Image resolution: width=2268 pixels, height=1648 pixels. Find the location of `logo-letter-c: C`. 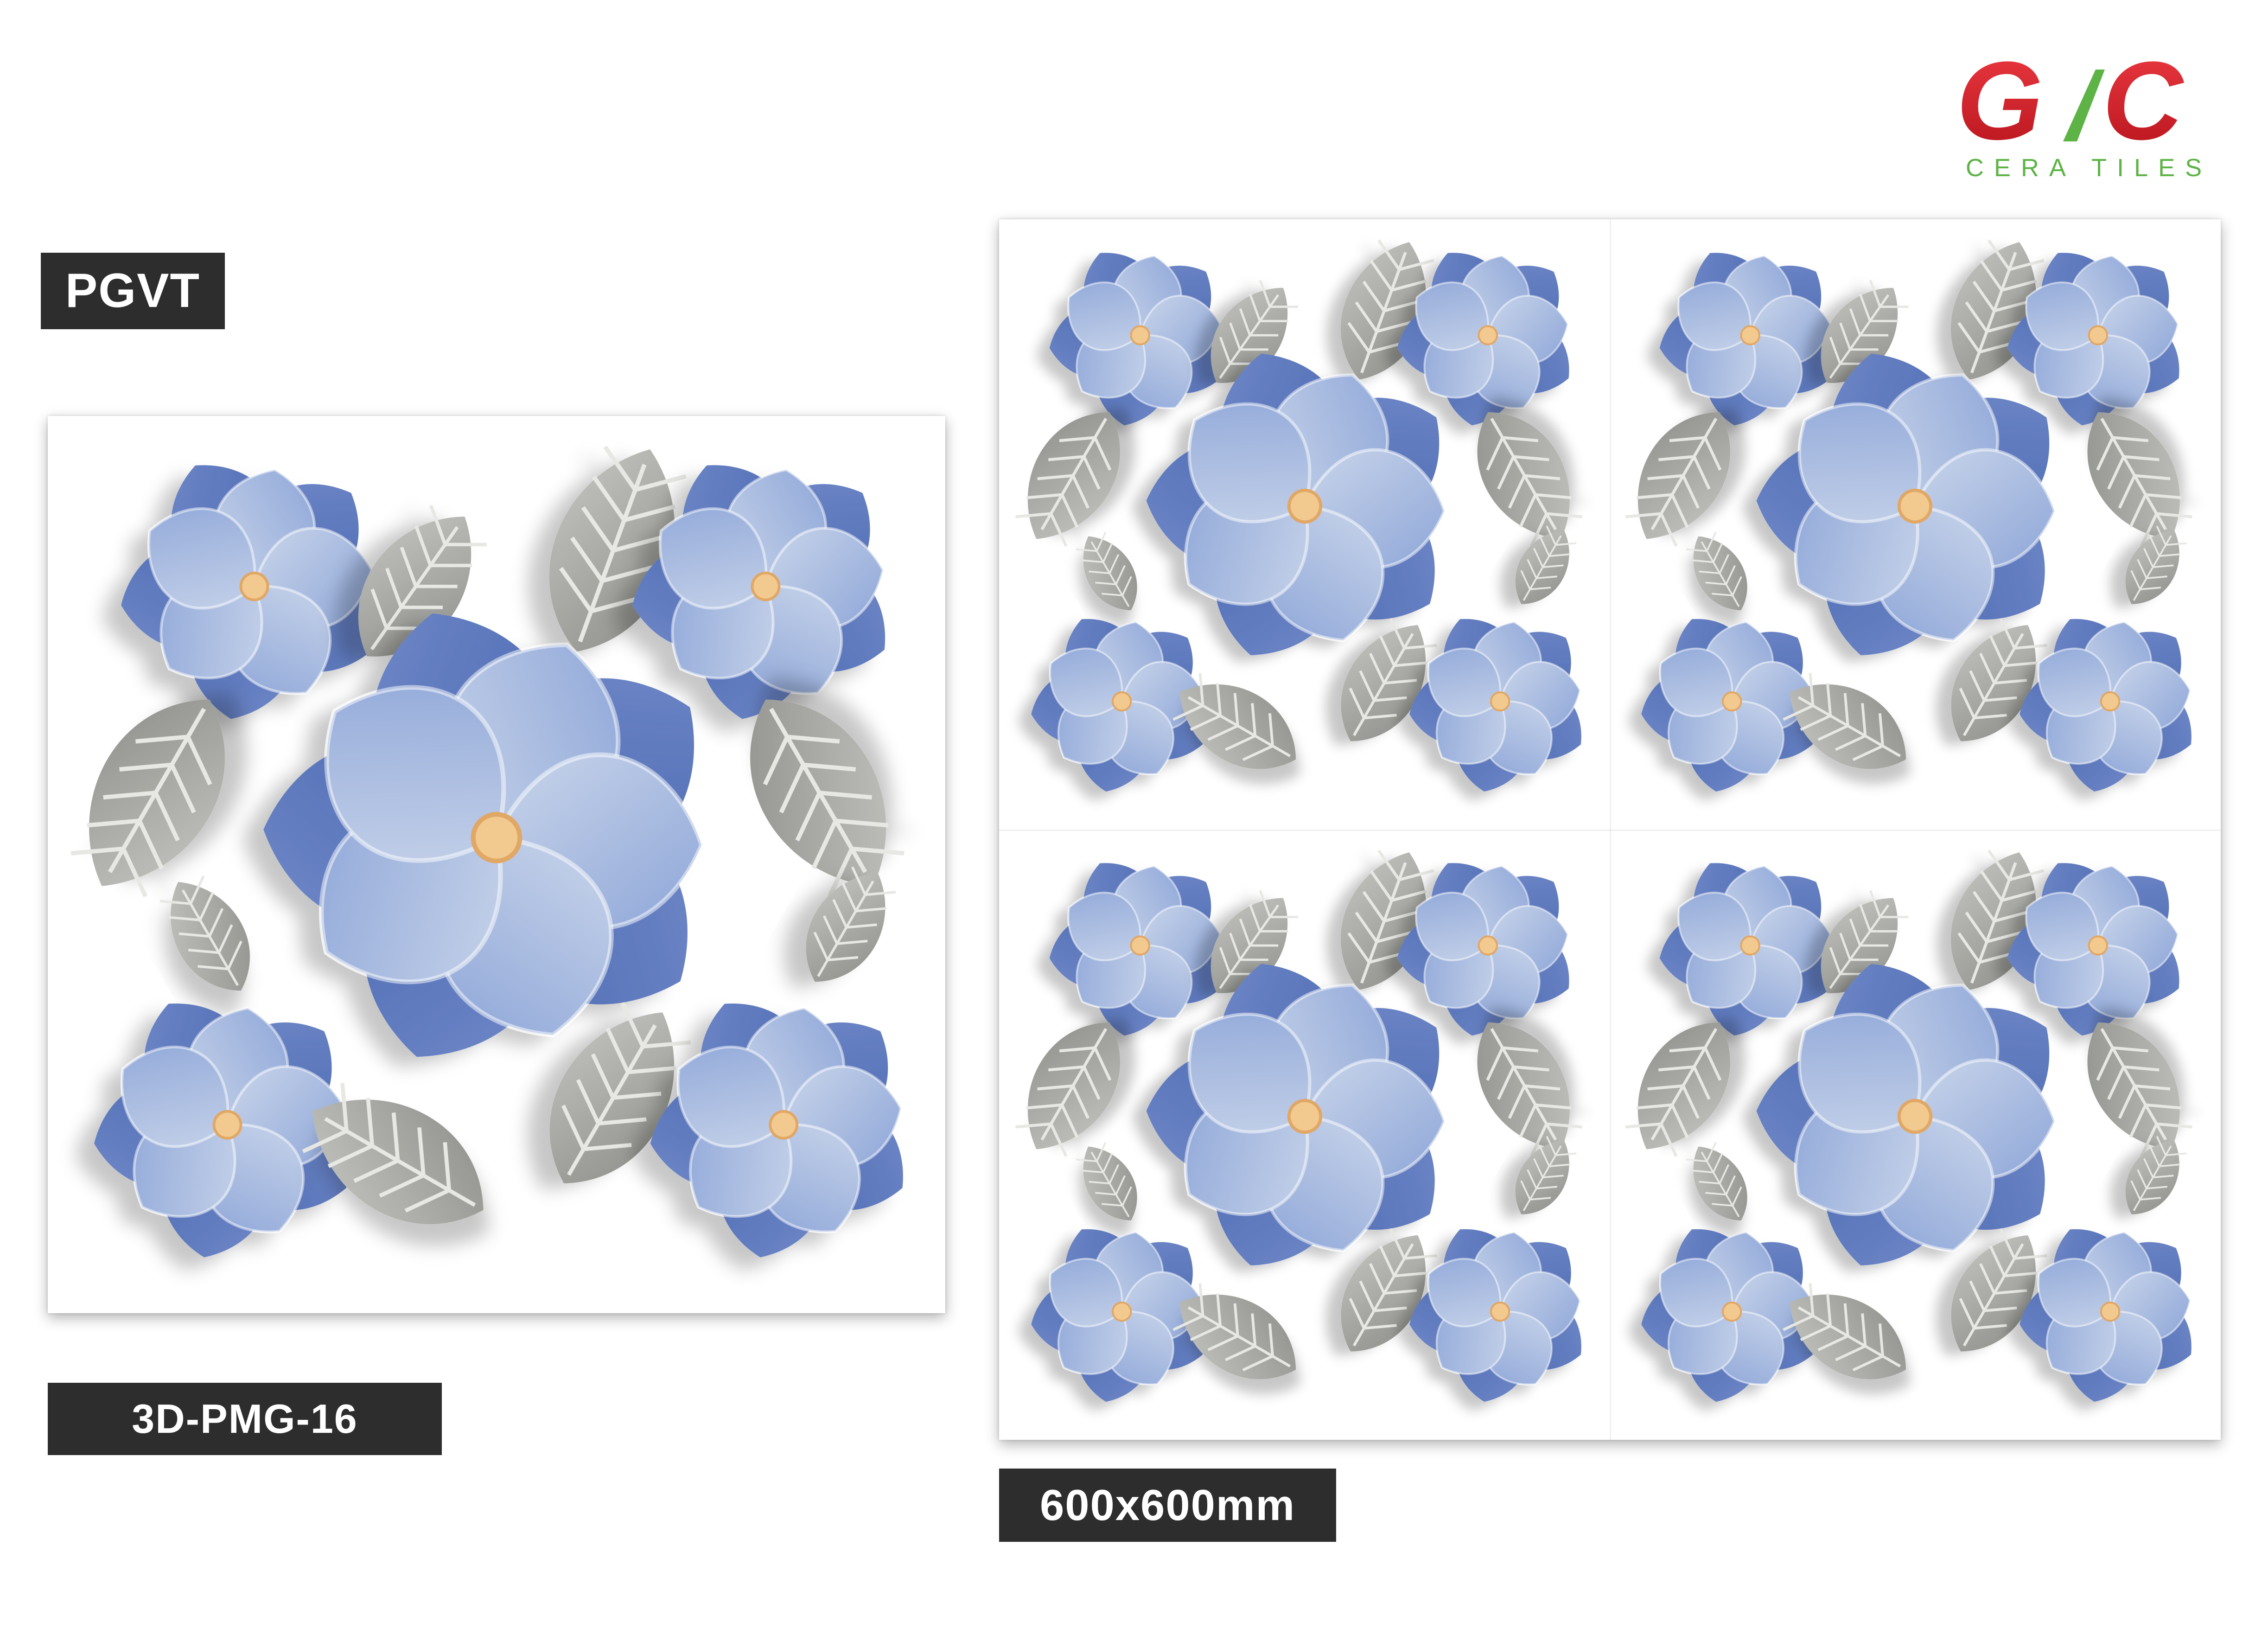

logo-letter-c: C is located at coordinates (2143, 102).